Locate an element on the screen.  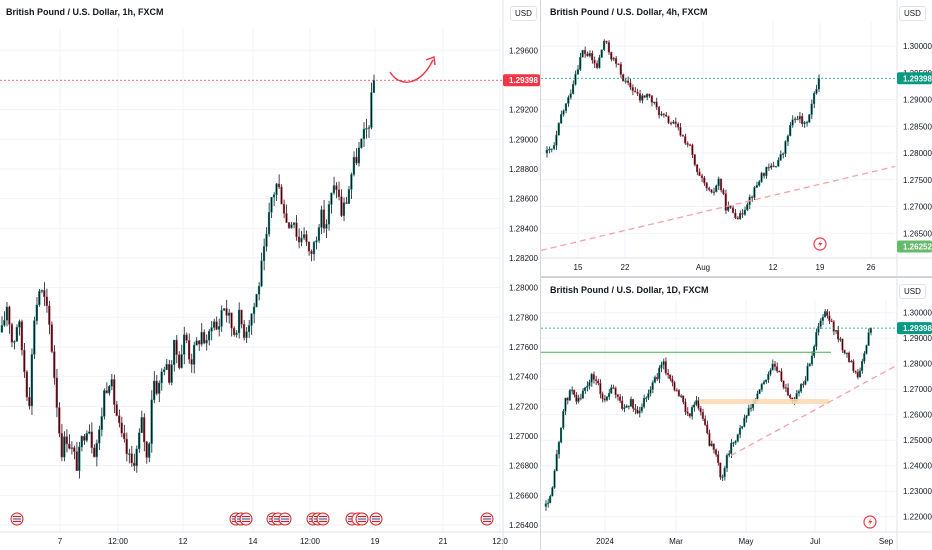
y-axis-label: 1.27200 is located at coordinates (523, 406).